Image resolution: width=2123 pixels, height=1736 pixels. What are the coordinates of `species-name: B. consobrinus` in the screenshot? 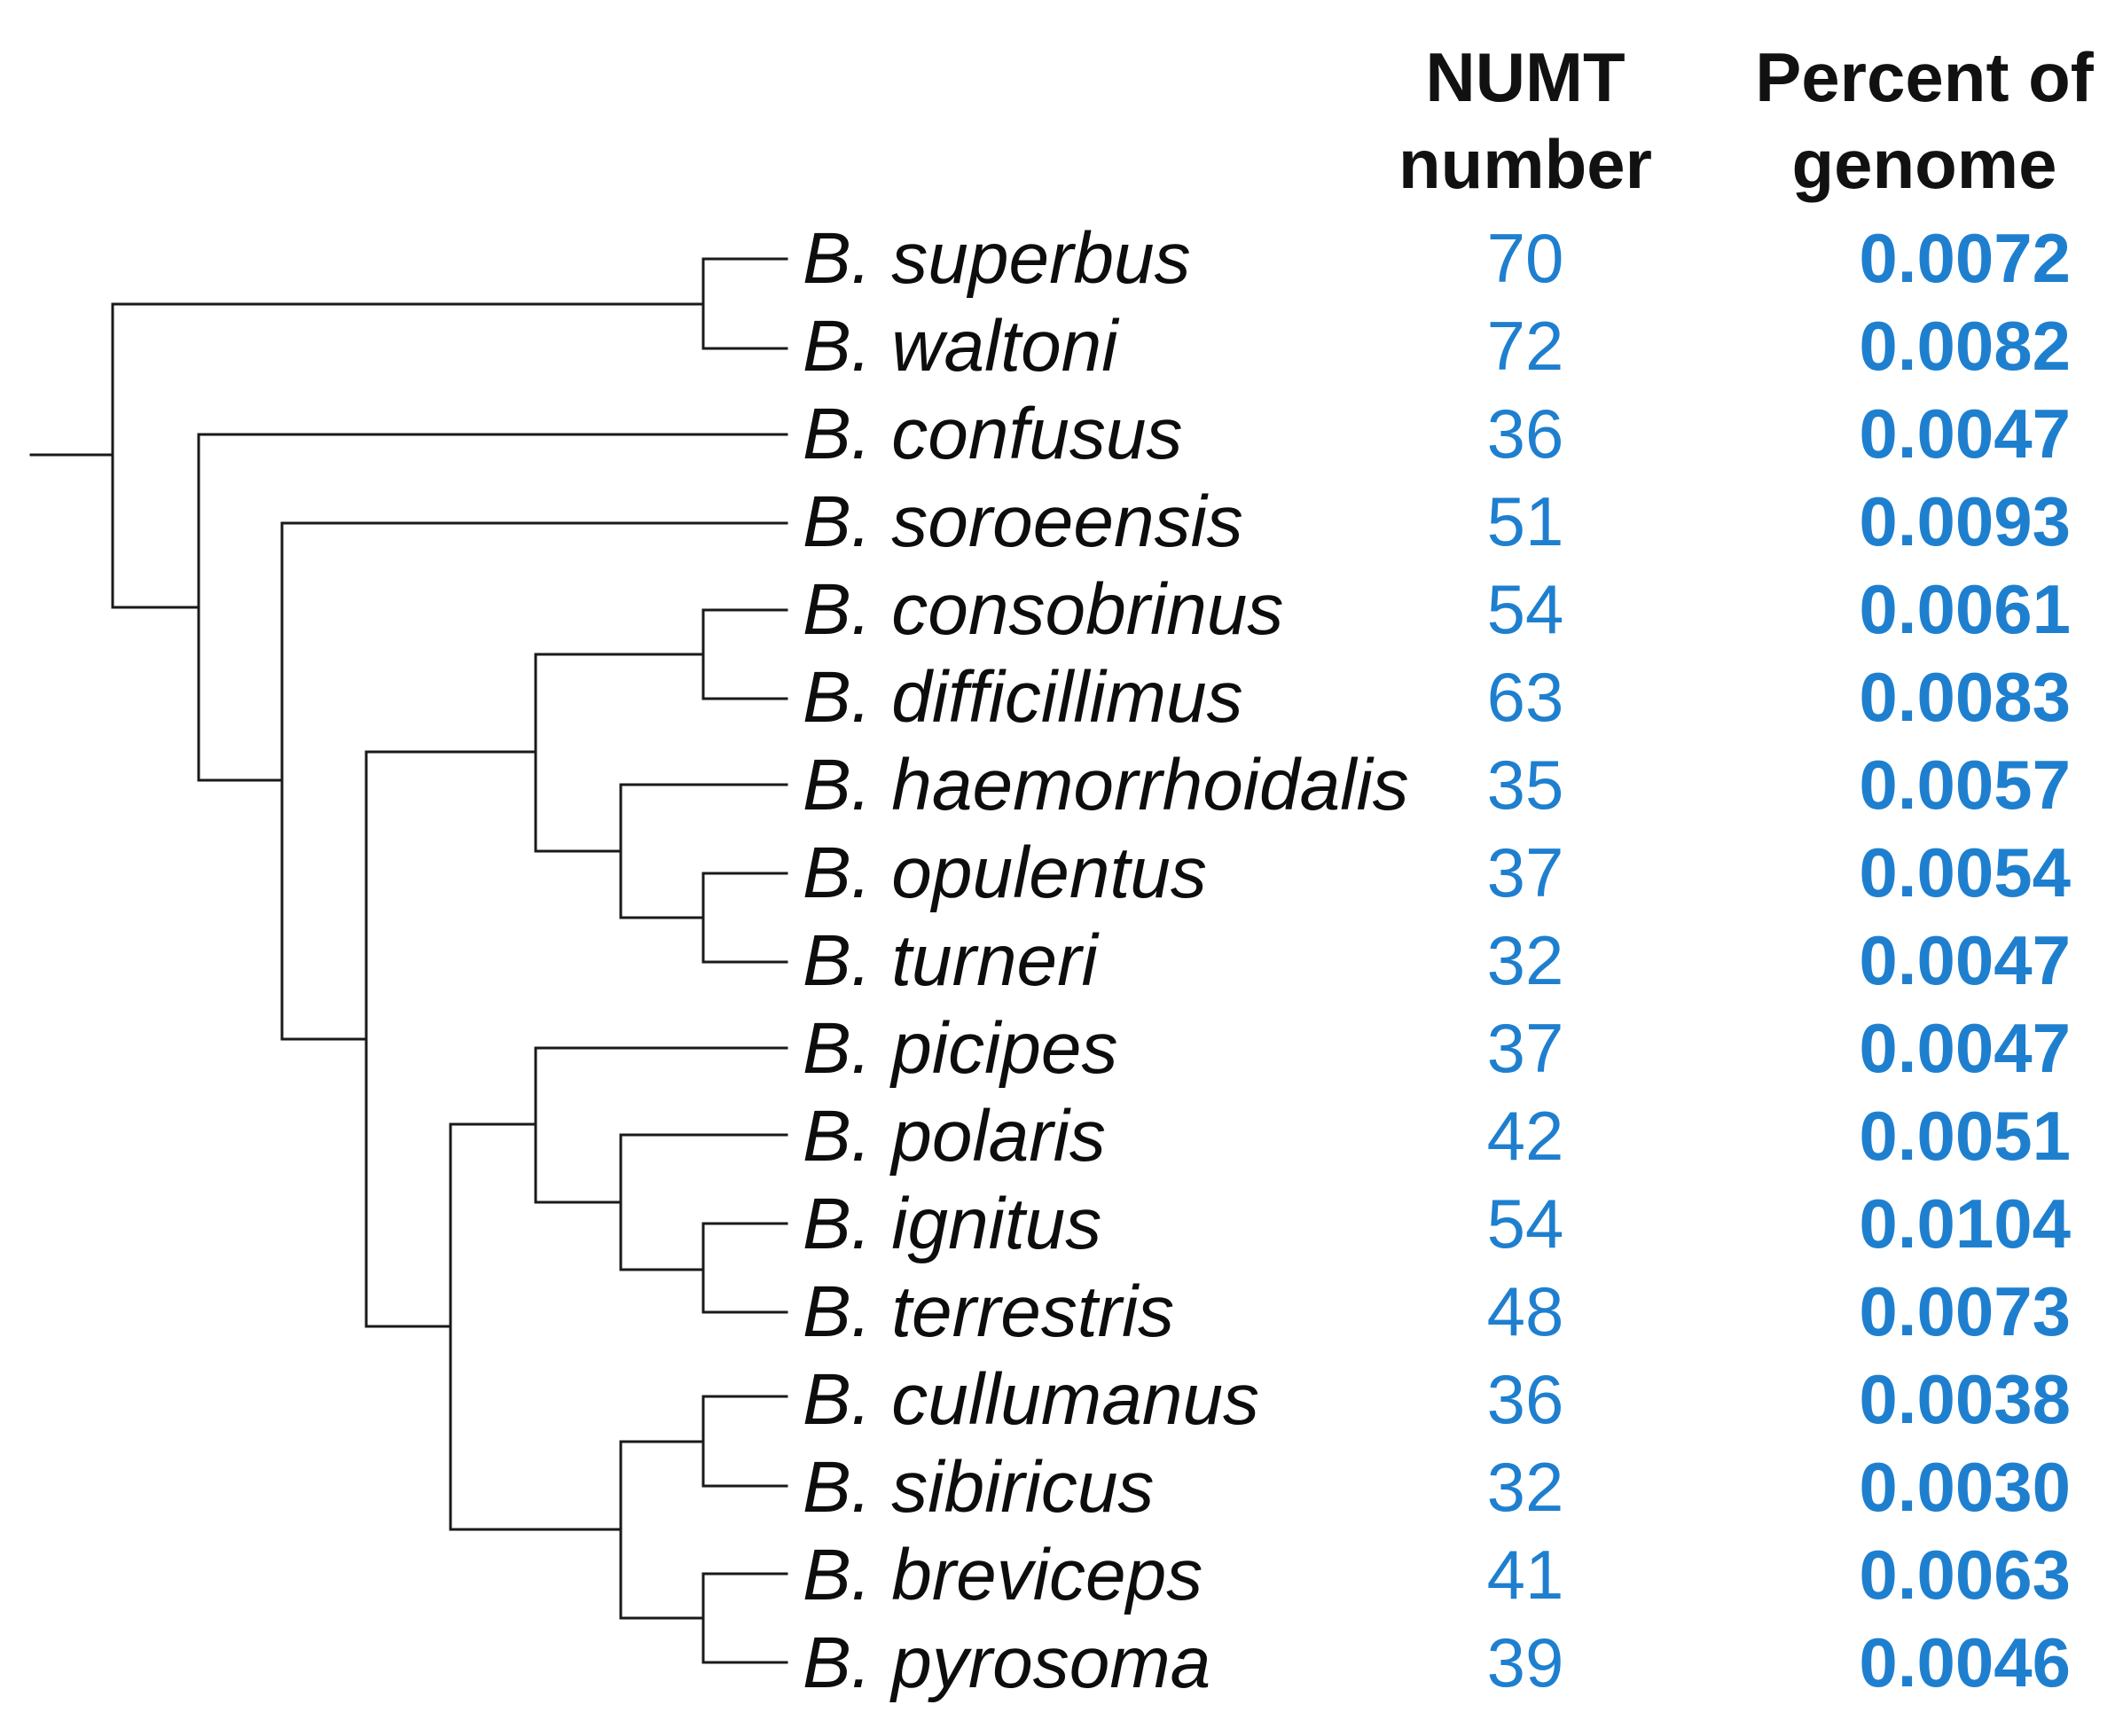 It's located at (1043, 609).